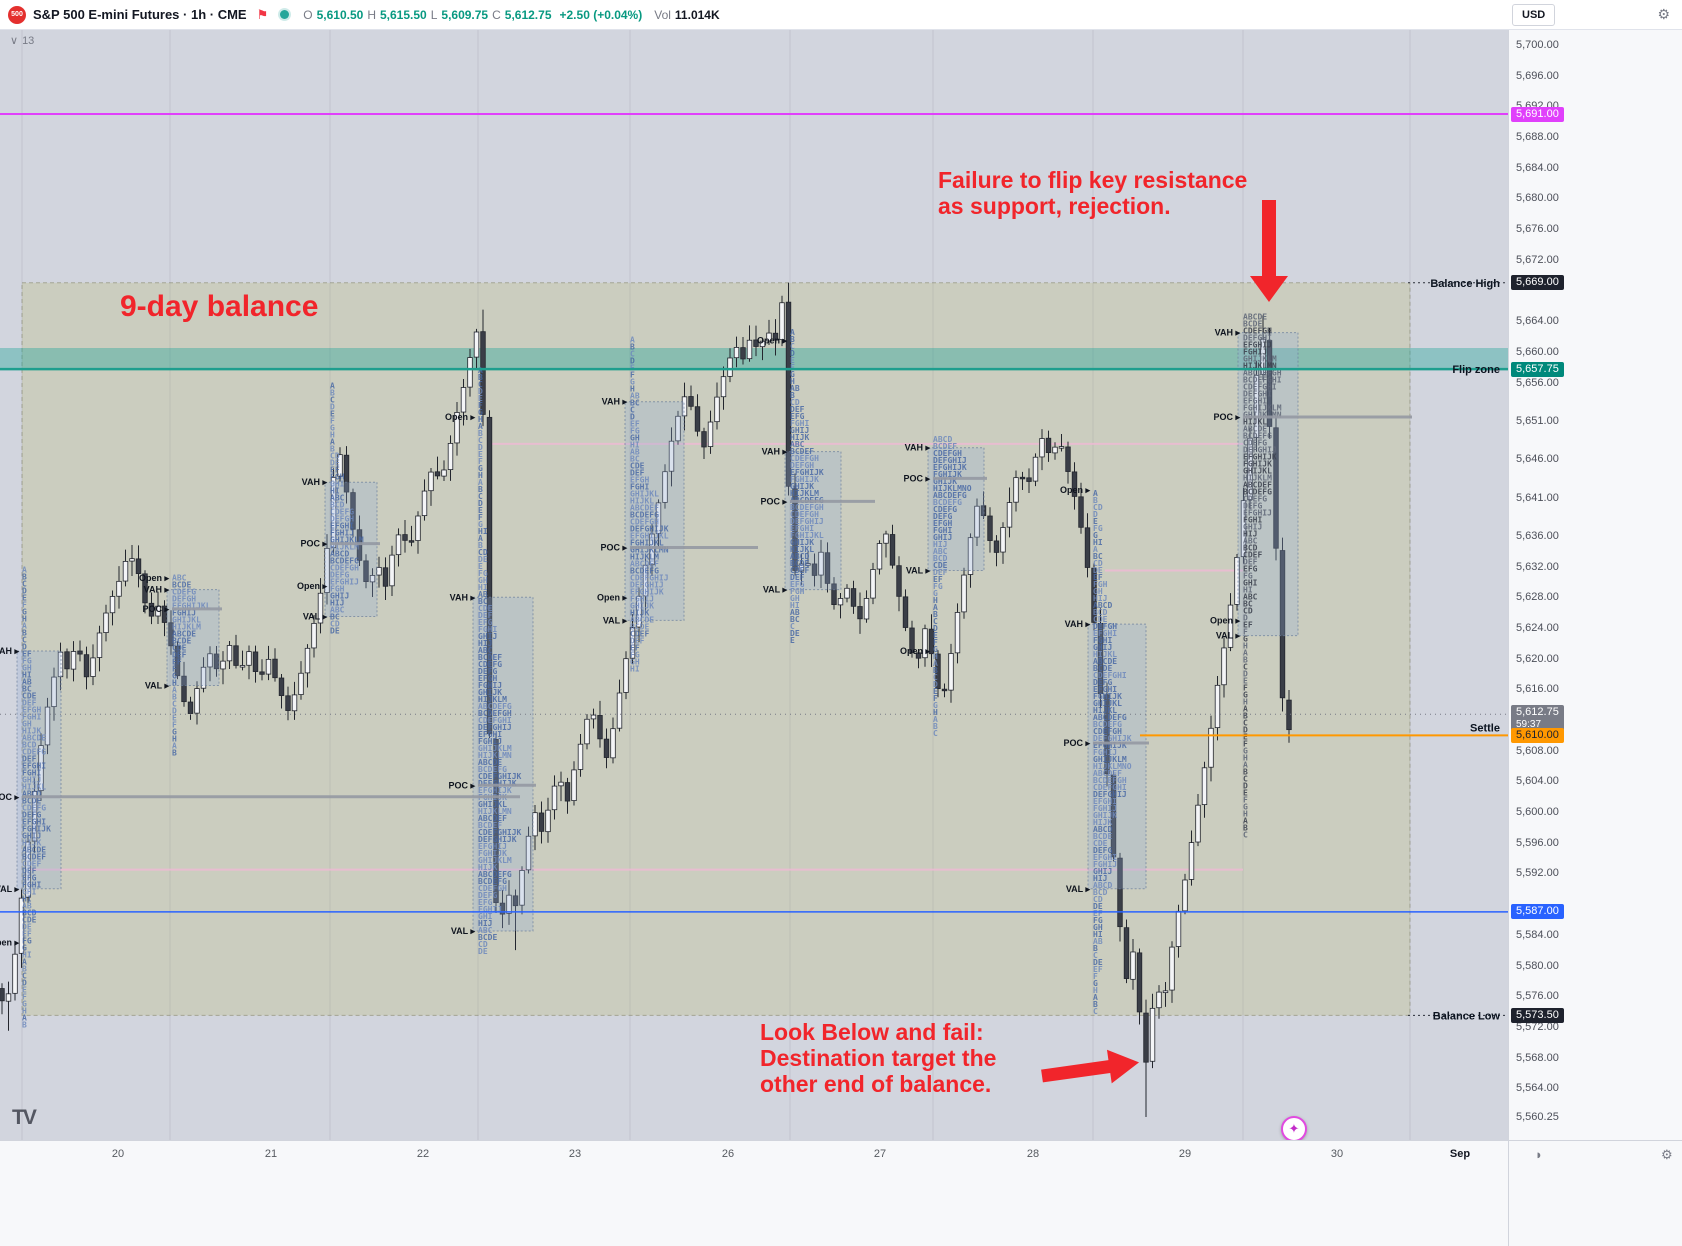 The height and width of the screenshot is (1246, 1682). Describe the element at coordinates (271, 1154) in the screenshot. I see `time-tick: 21` at that location.